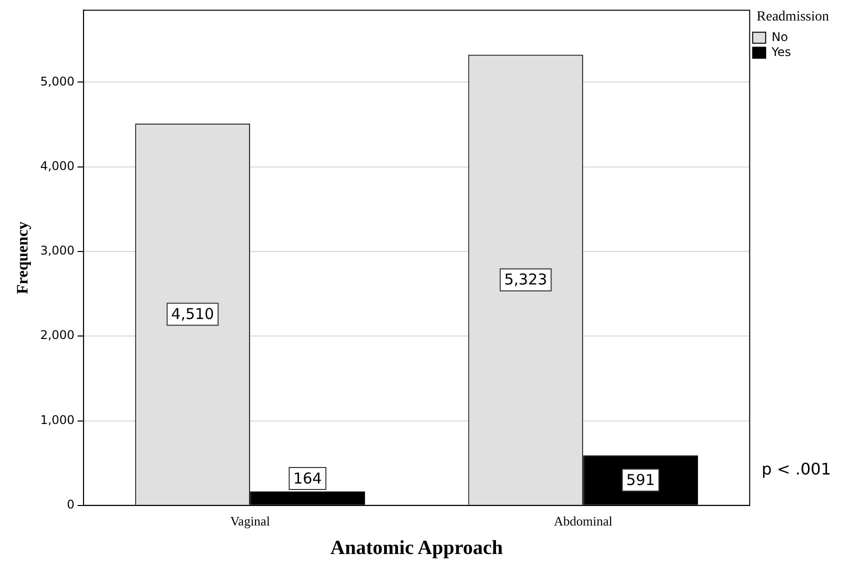 The height and width of the screenshot is (571, 851). Describe the element at coordinates (640, 480) in the screenshot. I see `data-label: 591` at that location.